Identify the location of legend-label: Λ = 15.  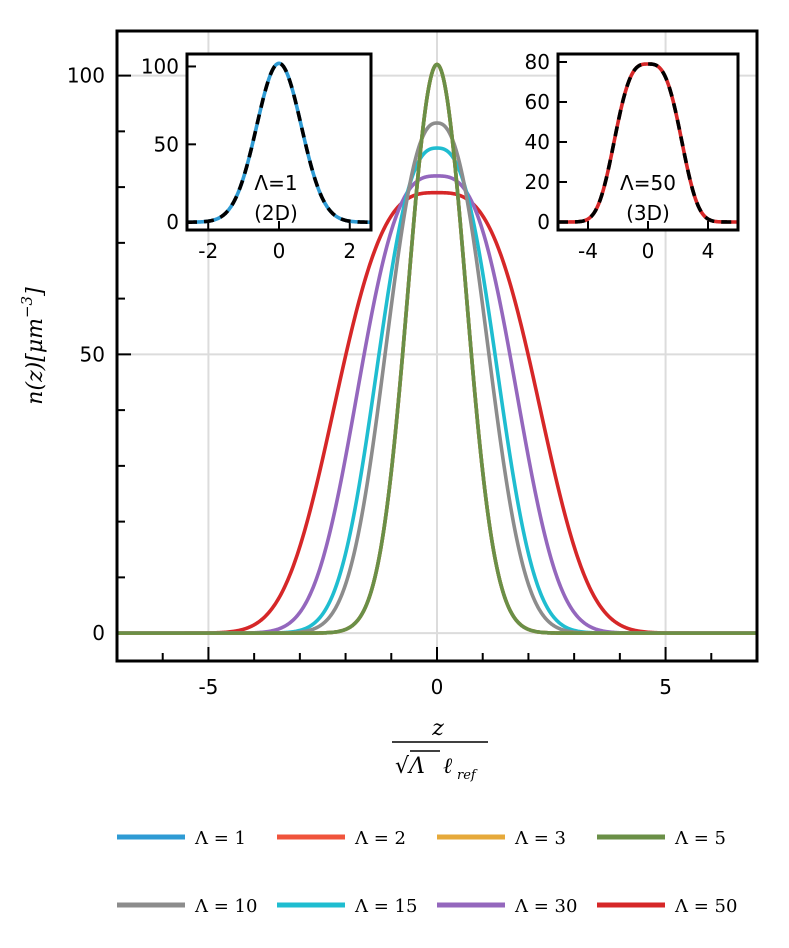
(385, 906).